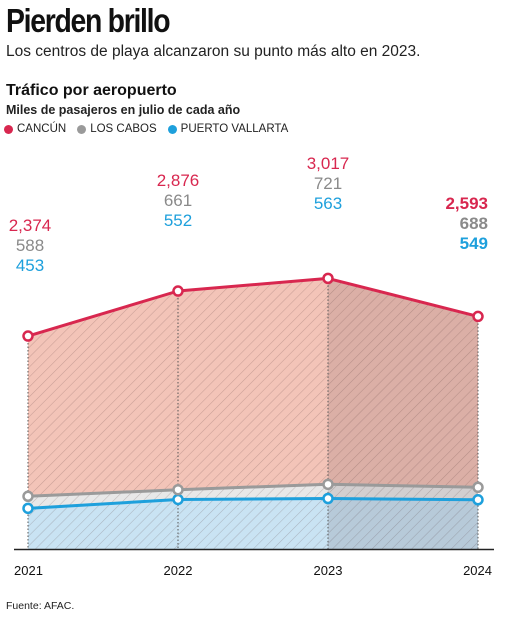  What do you see at coordinates (178, 499) in the screenshot?
I see `point-puerto-vallarta-2022` at bounding box center [178, 499].